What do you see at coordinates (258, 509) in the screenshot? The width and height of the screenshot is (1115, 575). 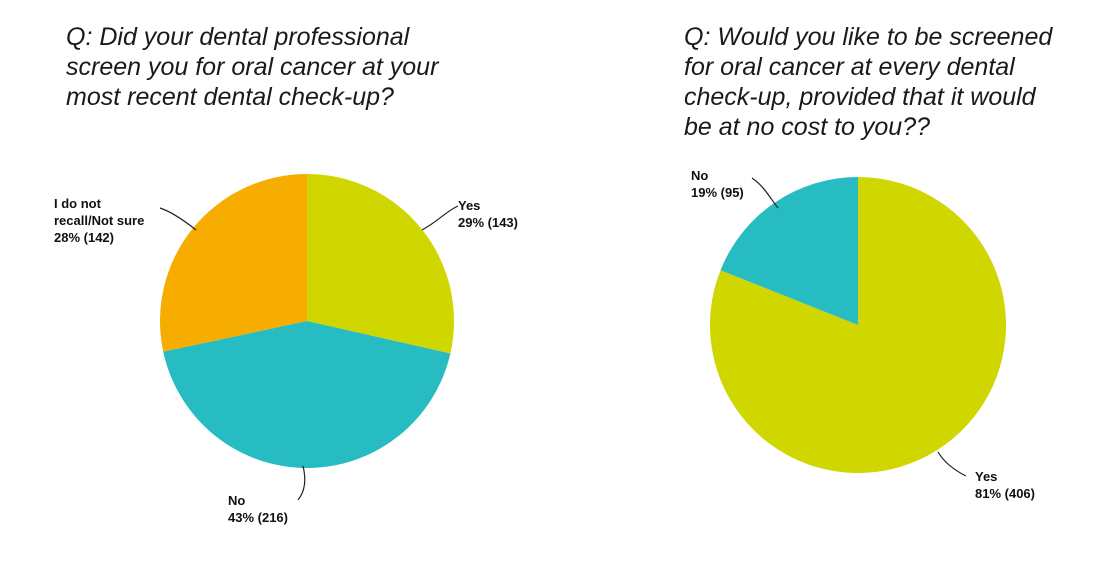 I see `slice-label-no-1: No 43% (216)` at bounding box center [258, 509].